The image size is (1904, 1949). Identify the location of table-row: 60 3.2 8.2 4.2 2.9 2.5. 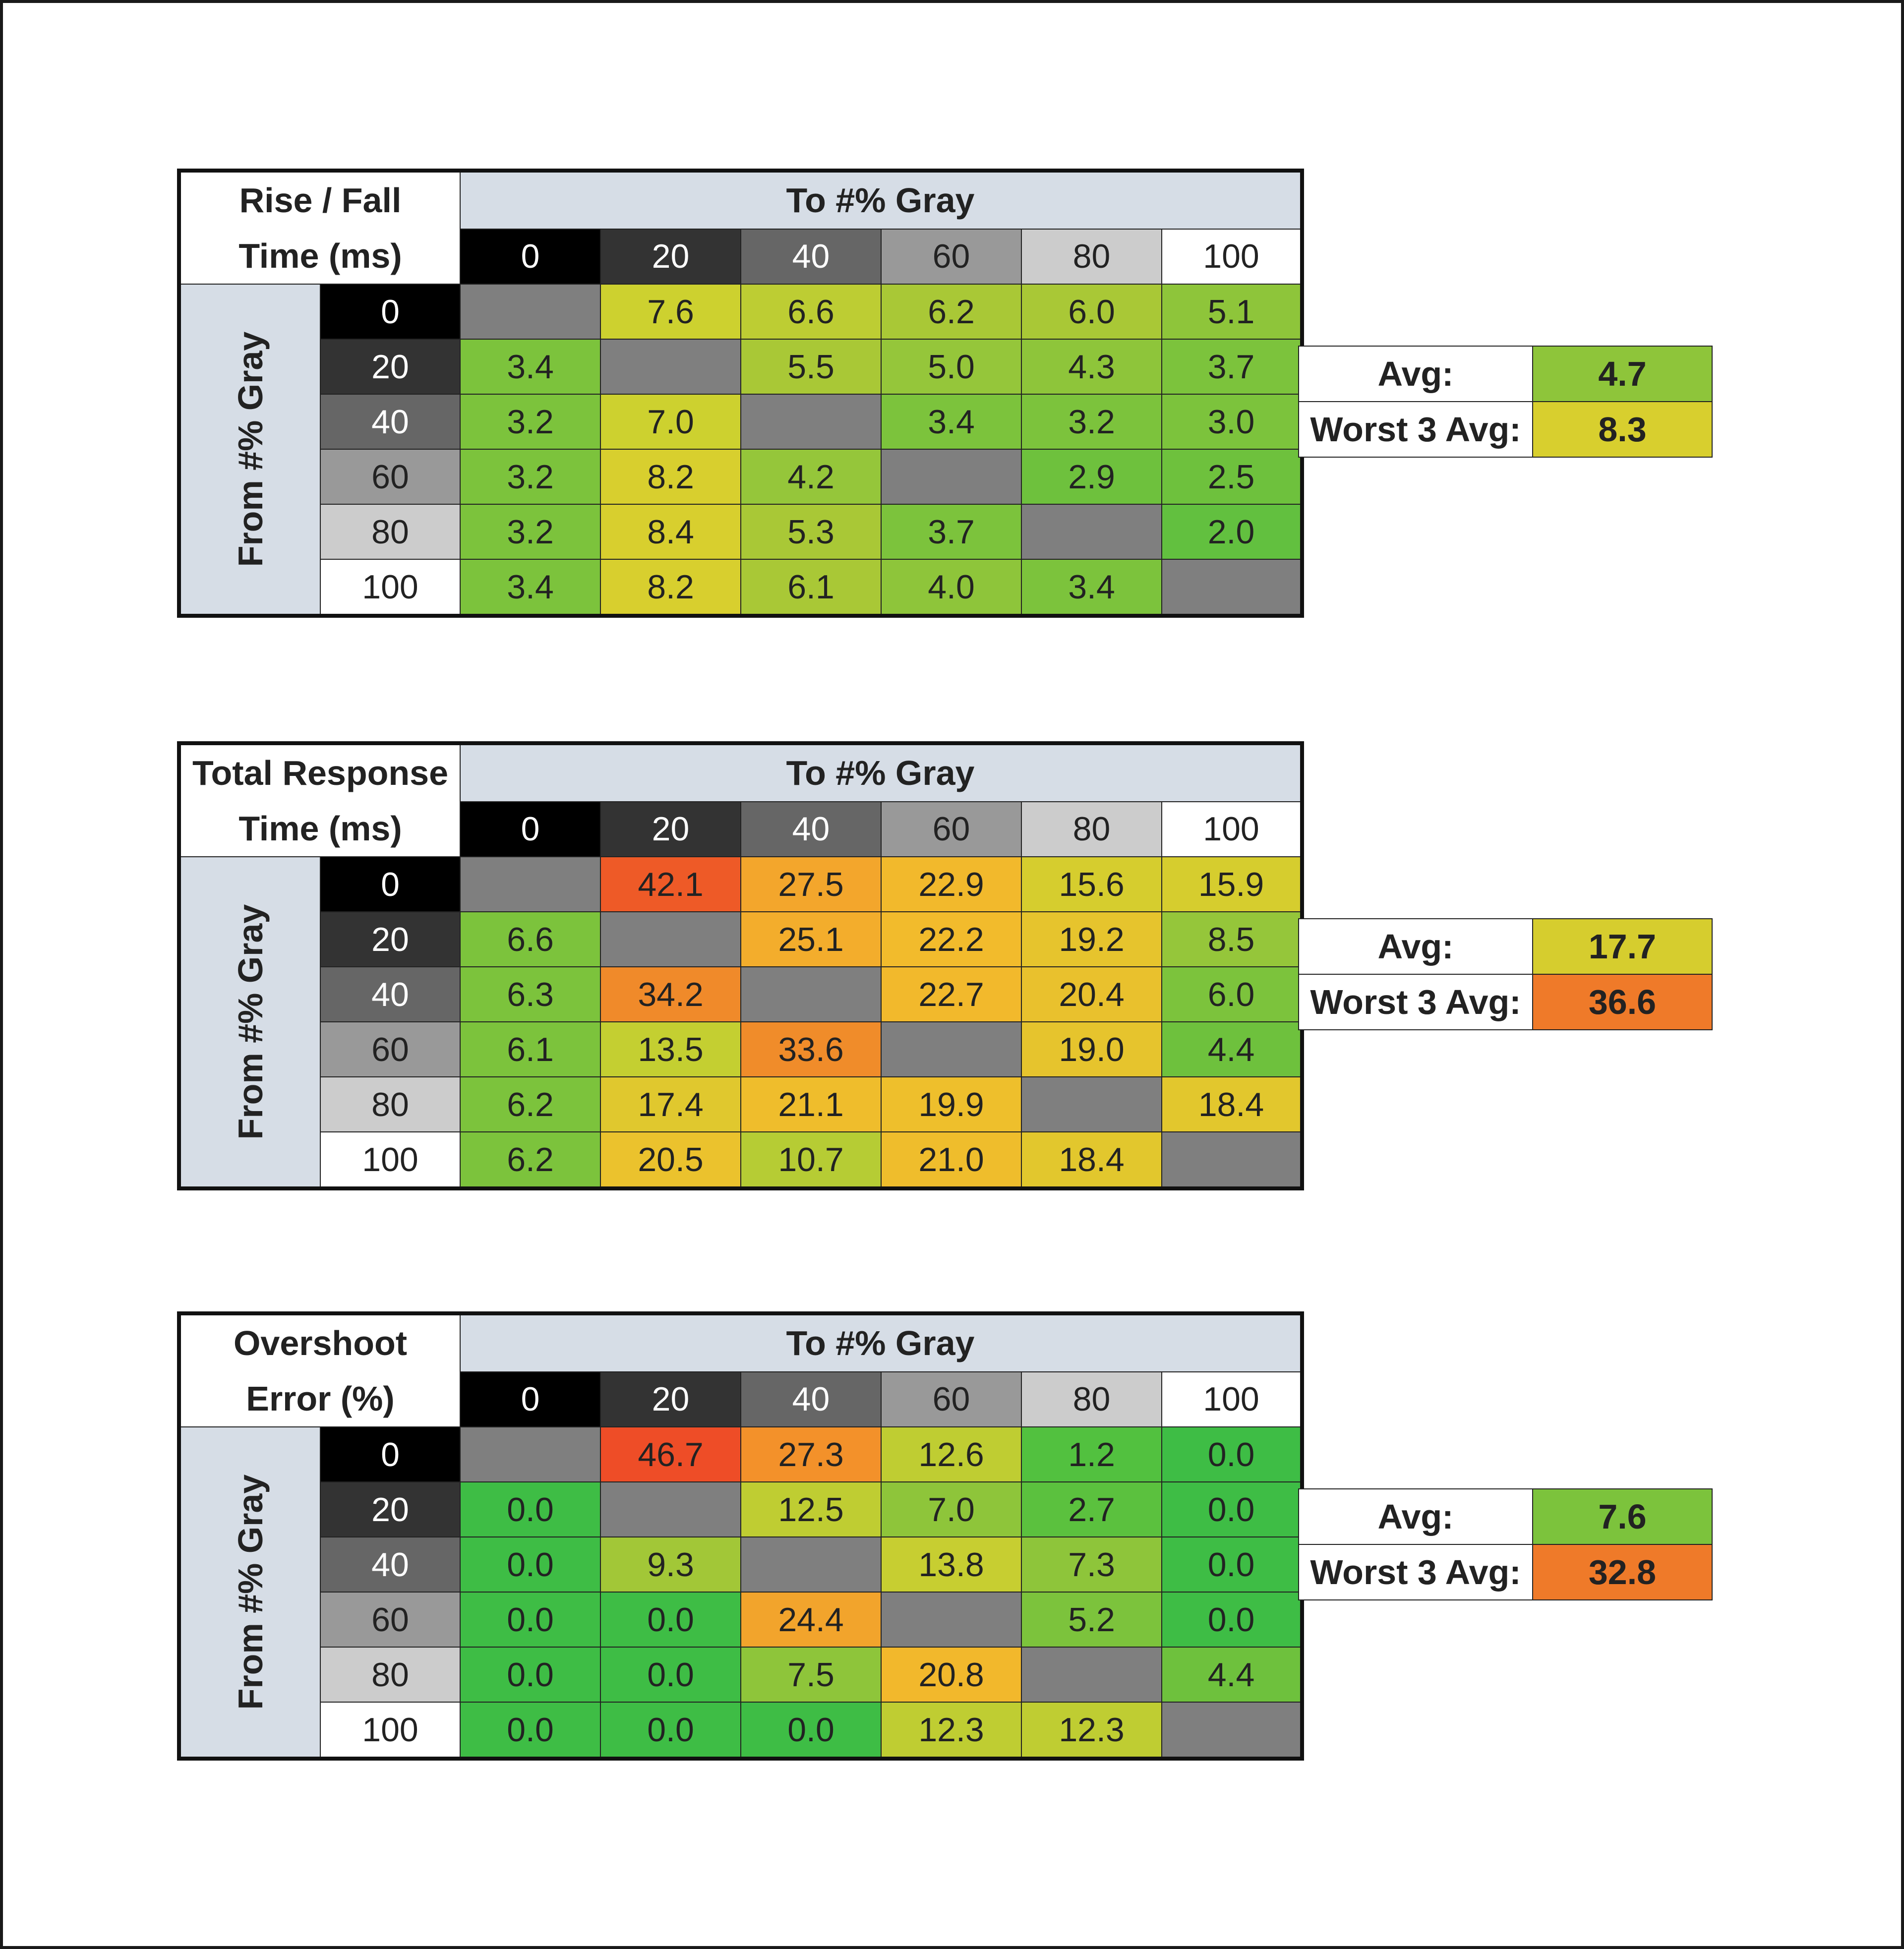
(741, 477).